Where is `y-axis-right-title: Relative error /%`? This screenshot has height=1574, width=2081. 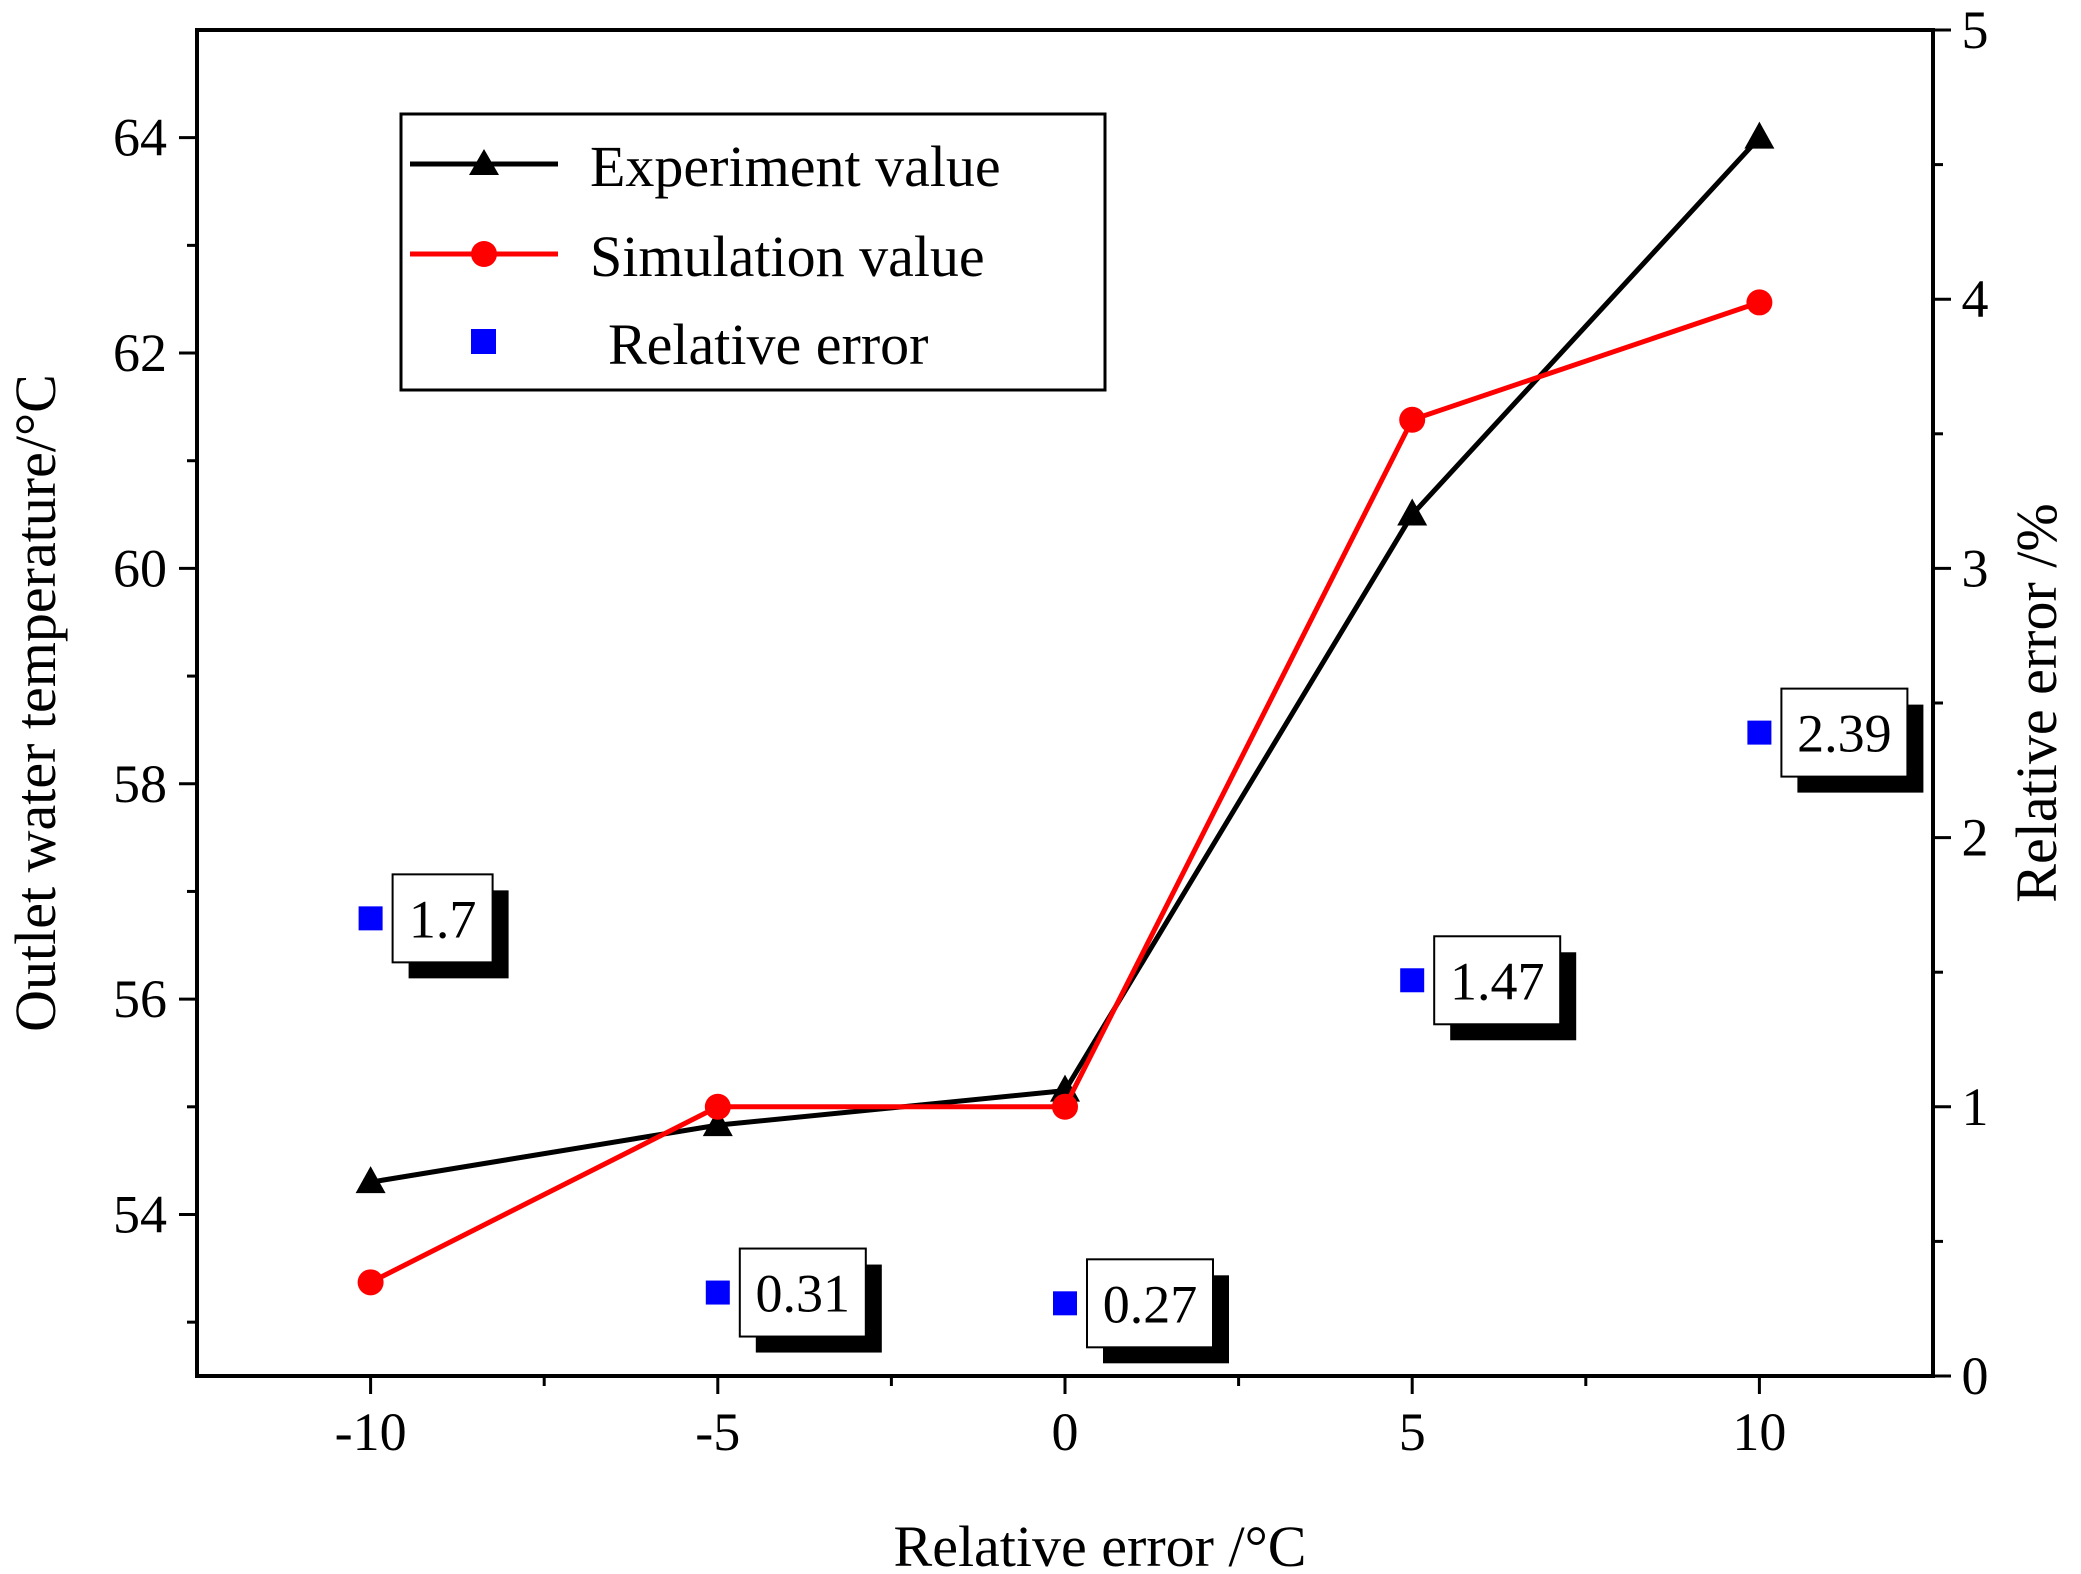
y-axis-right-title: Relative error /% is located at coordinates (2036, 702).